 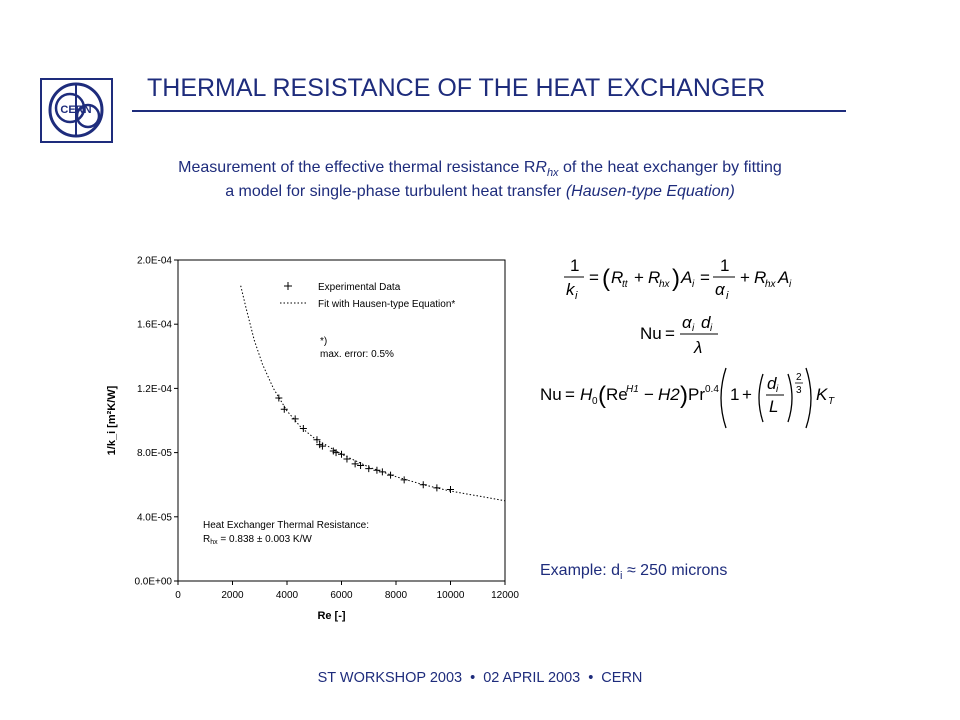 What do you see at coordinates (386, 304) in the screenshot?
I see `legend-label-fit: Fit with Hausen-type Equation*` at bounding box center [386, 304].